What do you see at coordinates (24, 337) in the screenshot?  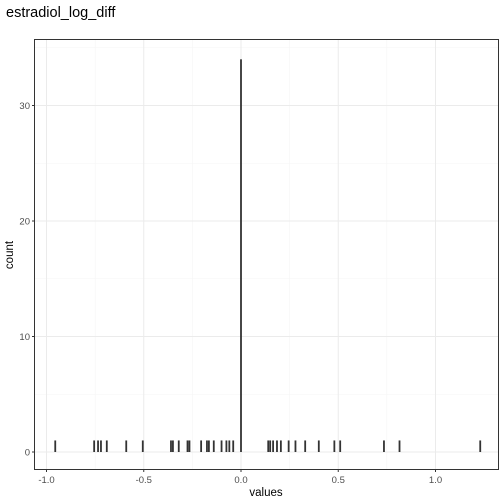 I see `y-tick-label: 10` at bounding box center [24, 337].